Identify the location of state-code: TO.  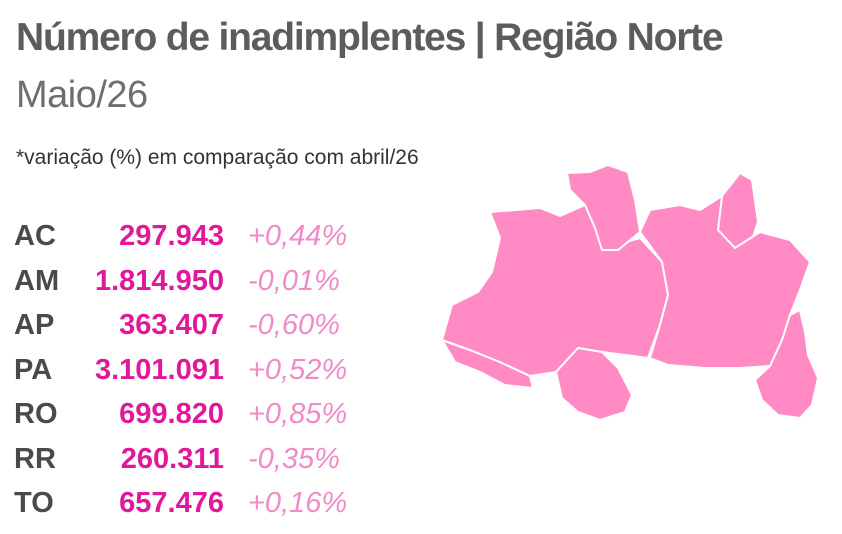
(34, 503).